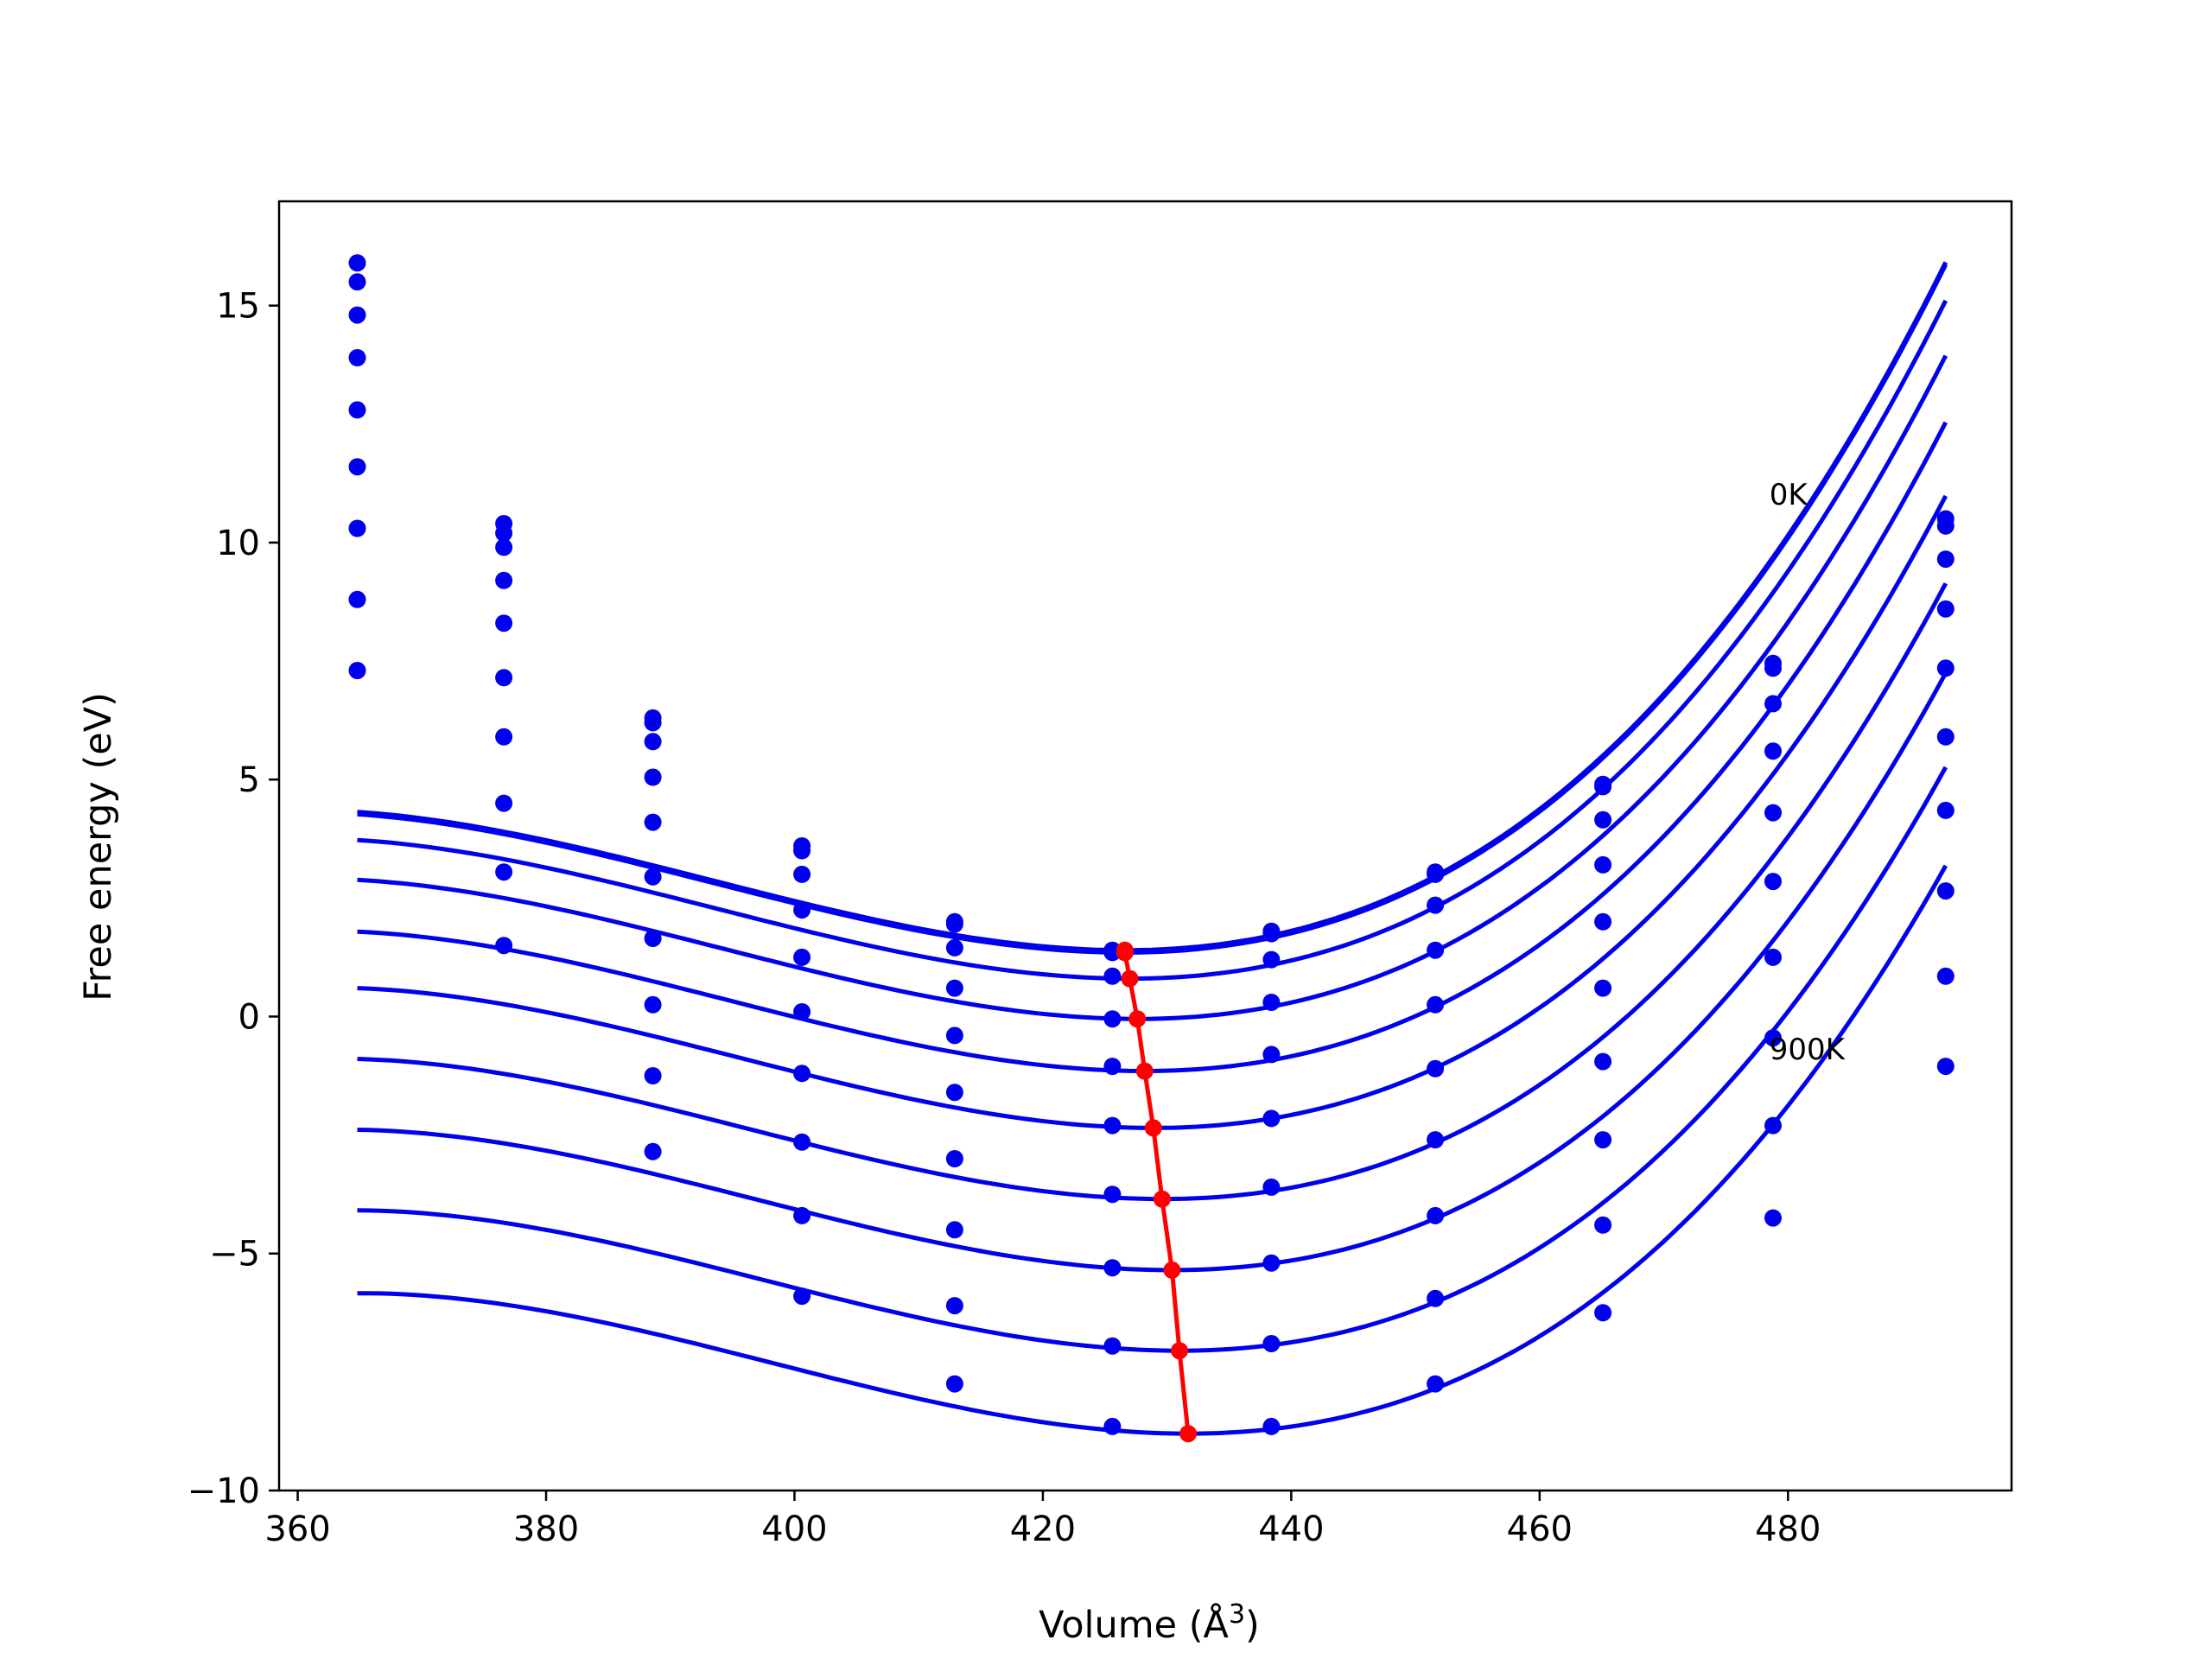 Image resolution: width=2212 pixels, height=1659 pixels. I want to click on data-point-s5-v3, so click(653, 822).